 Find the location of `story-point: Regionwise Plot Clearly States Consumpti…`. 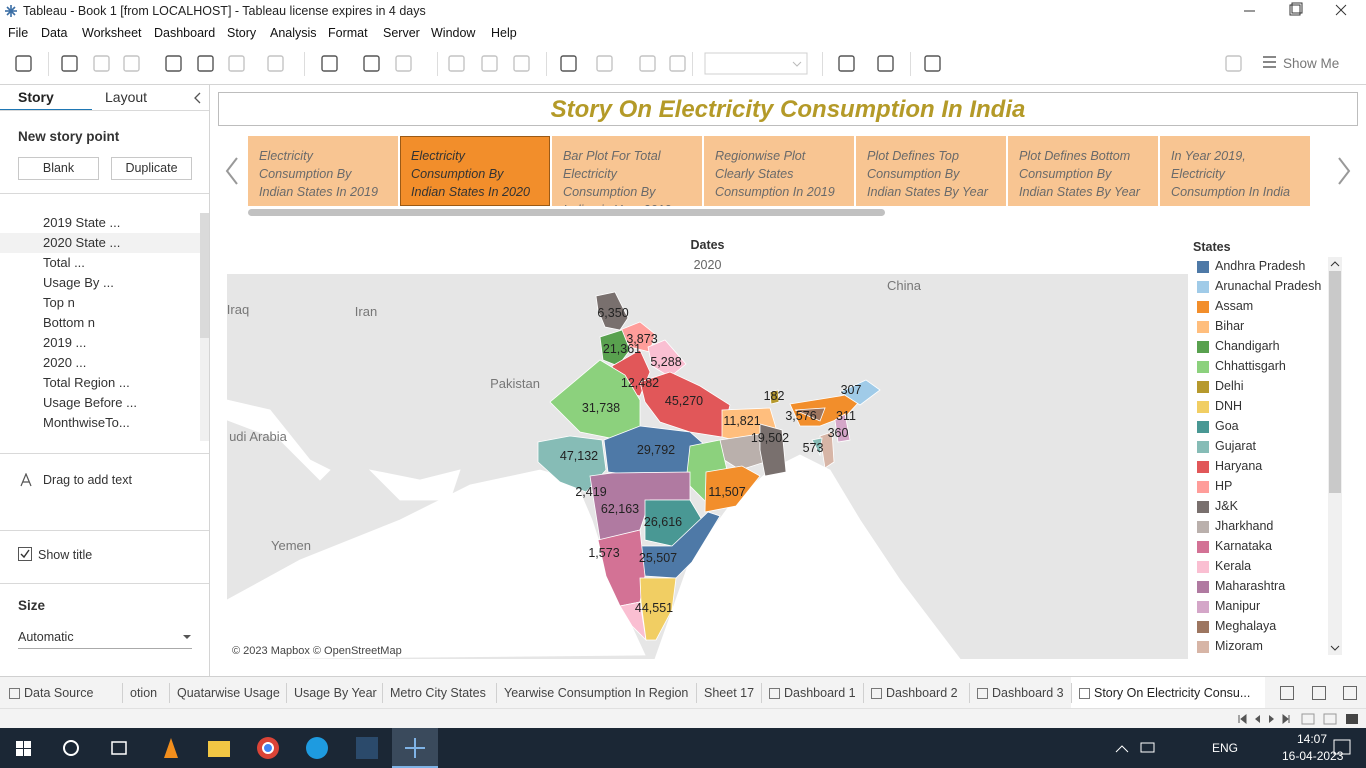

story-point: Regionwise Plot Clearly States Consumpti… is located at coordinates (779, 171).